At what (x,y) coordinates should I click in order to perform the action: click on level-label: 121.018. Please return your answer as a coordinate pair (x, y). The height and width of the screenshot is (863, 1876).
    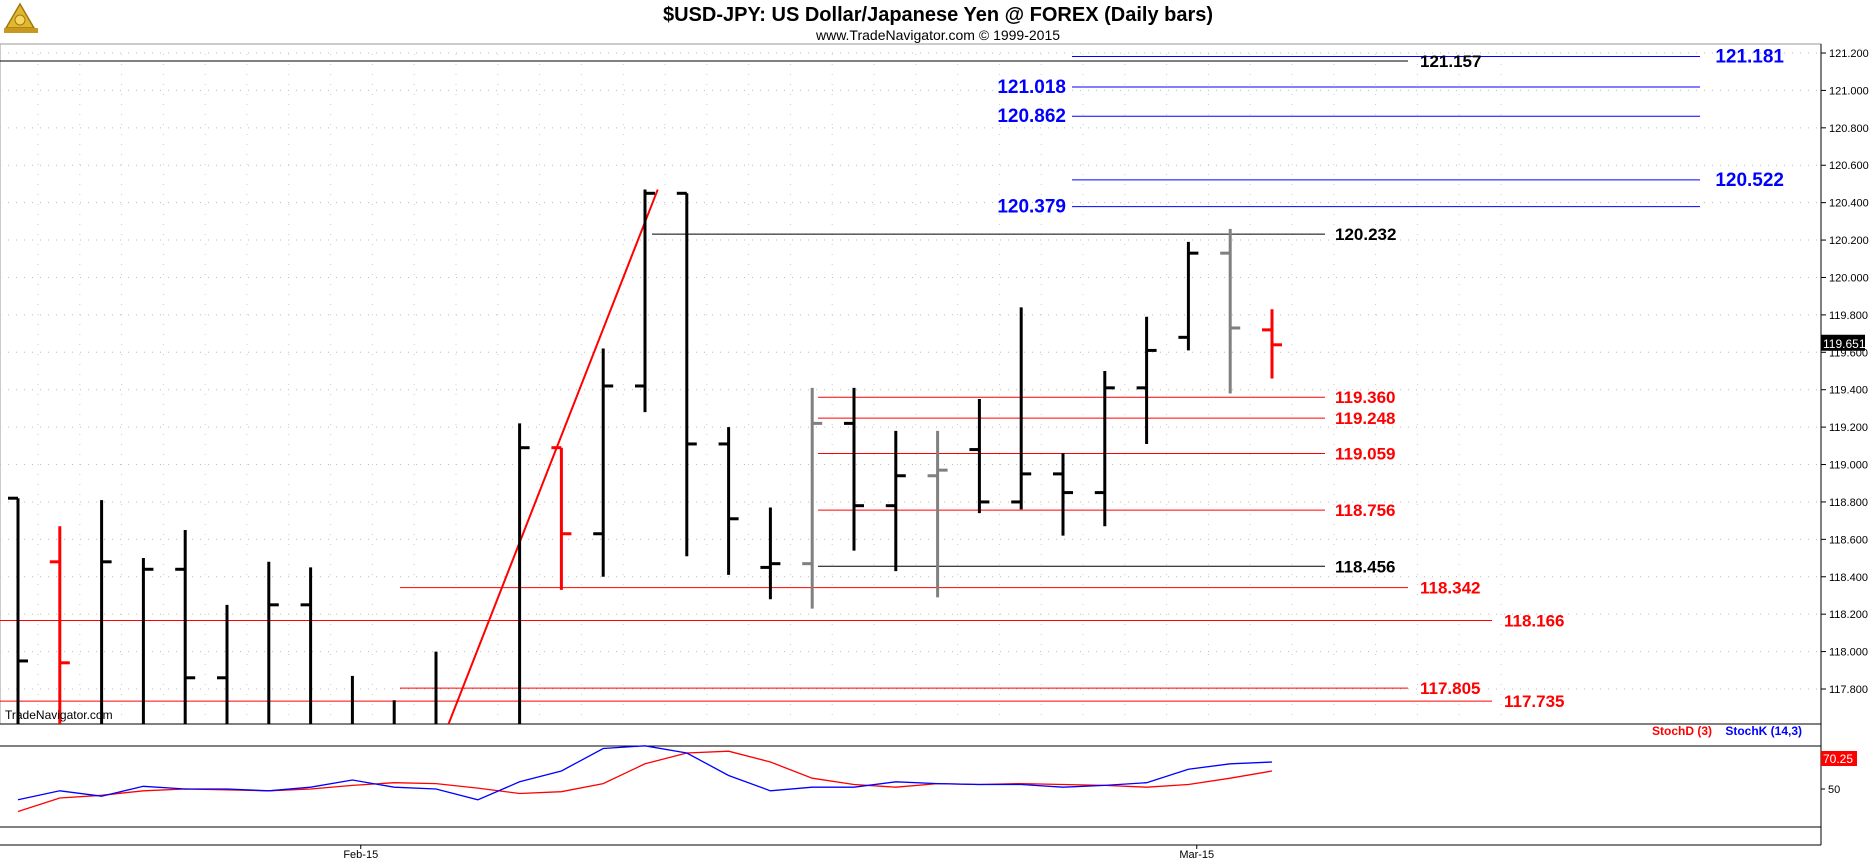
    Looking at the image, I should click on (1031, 87).